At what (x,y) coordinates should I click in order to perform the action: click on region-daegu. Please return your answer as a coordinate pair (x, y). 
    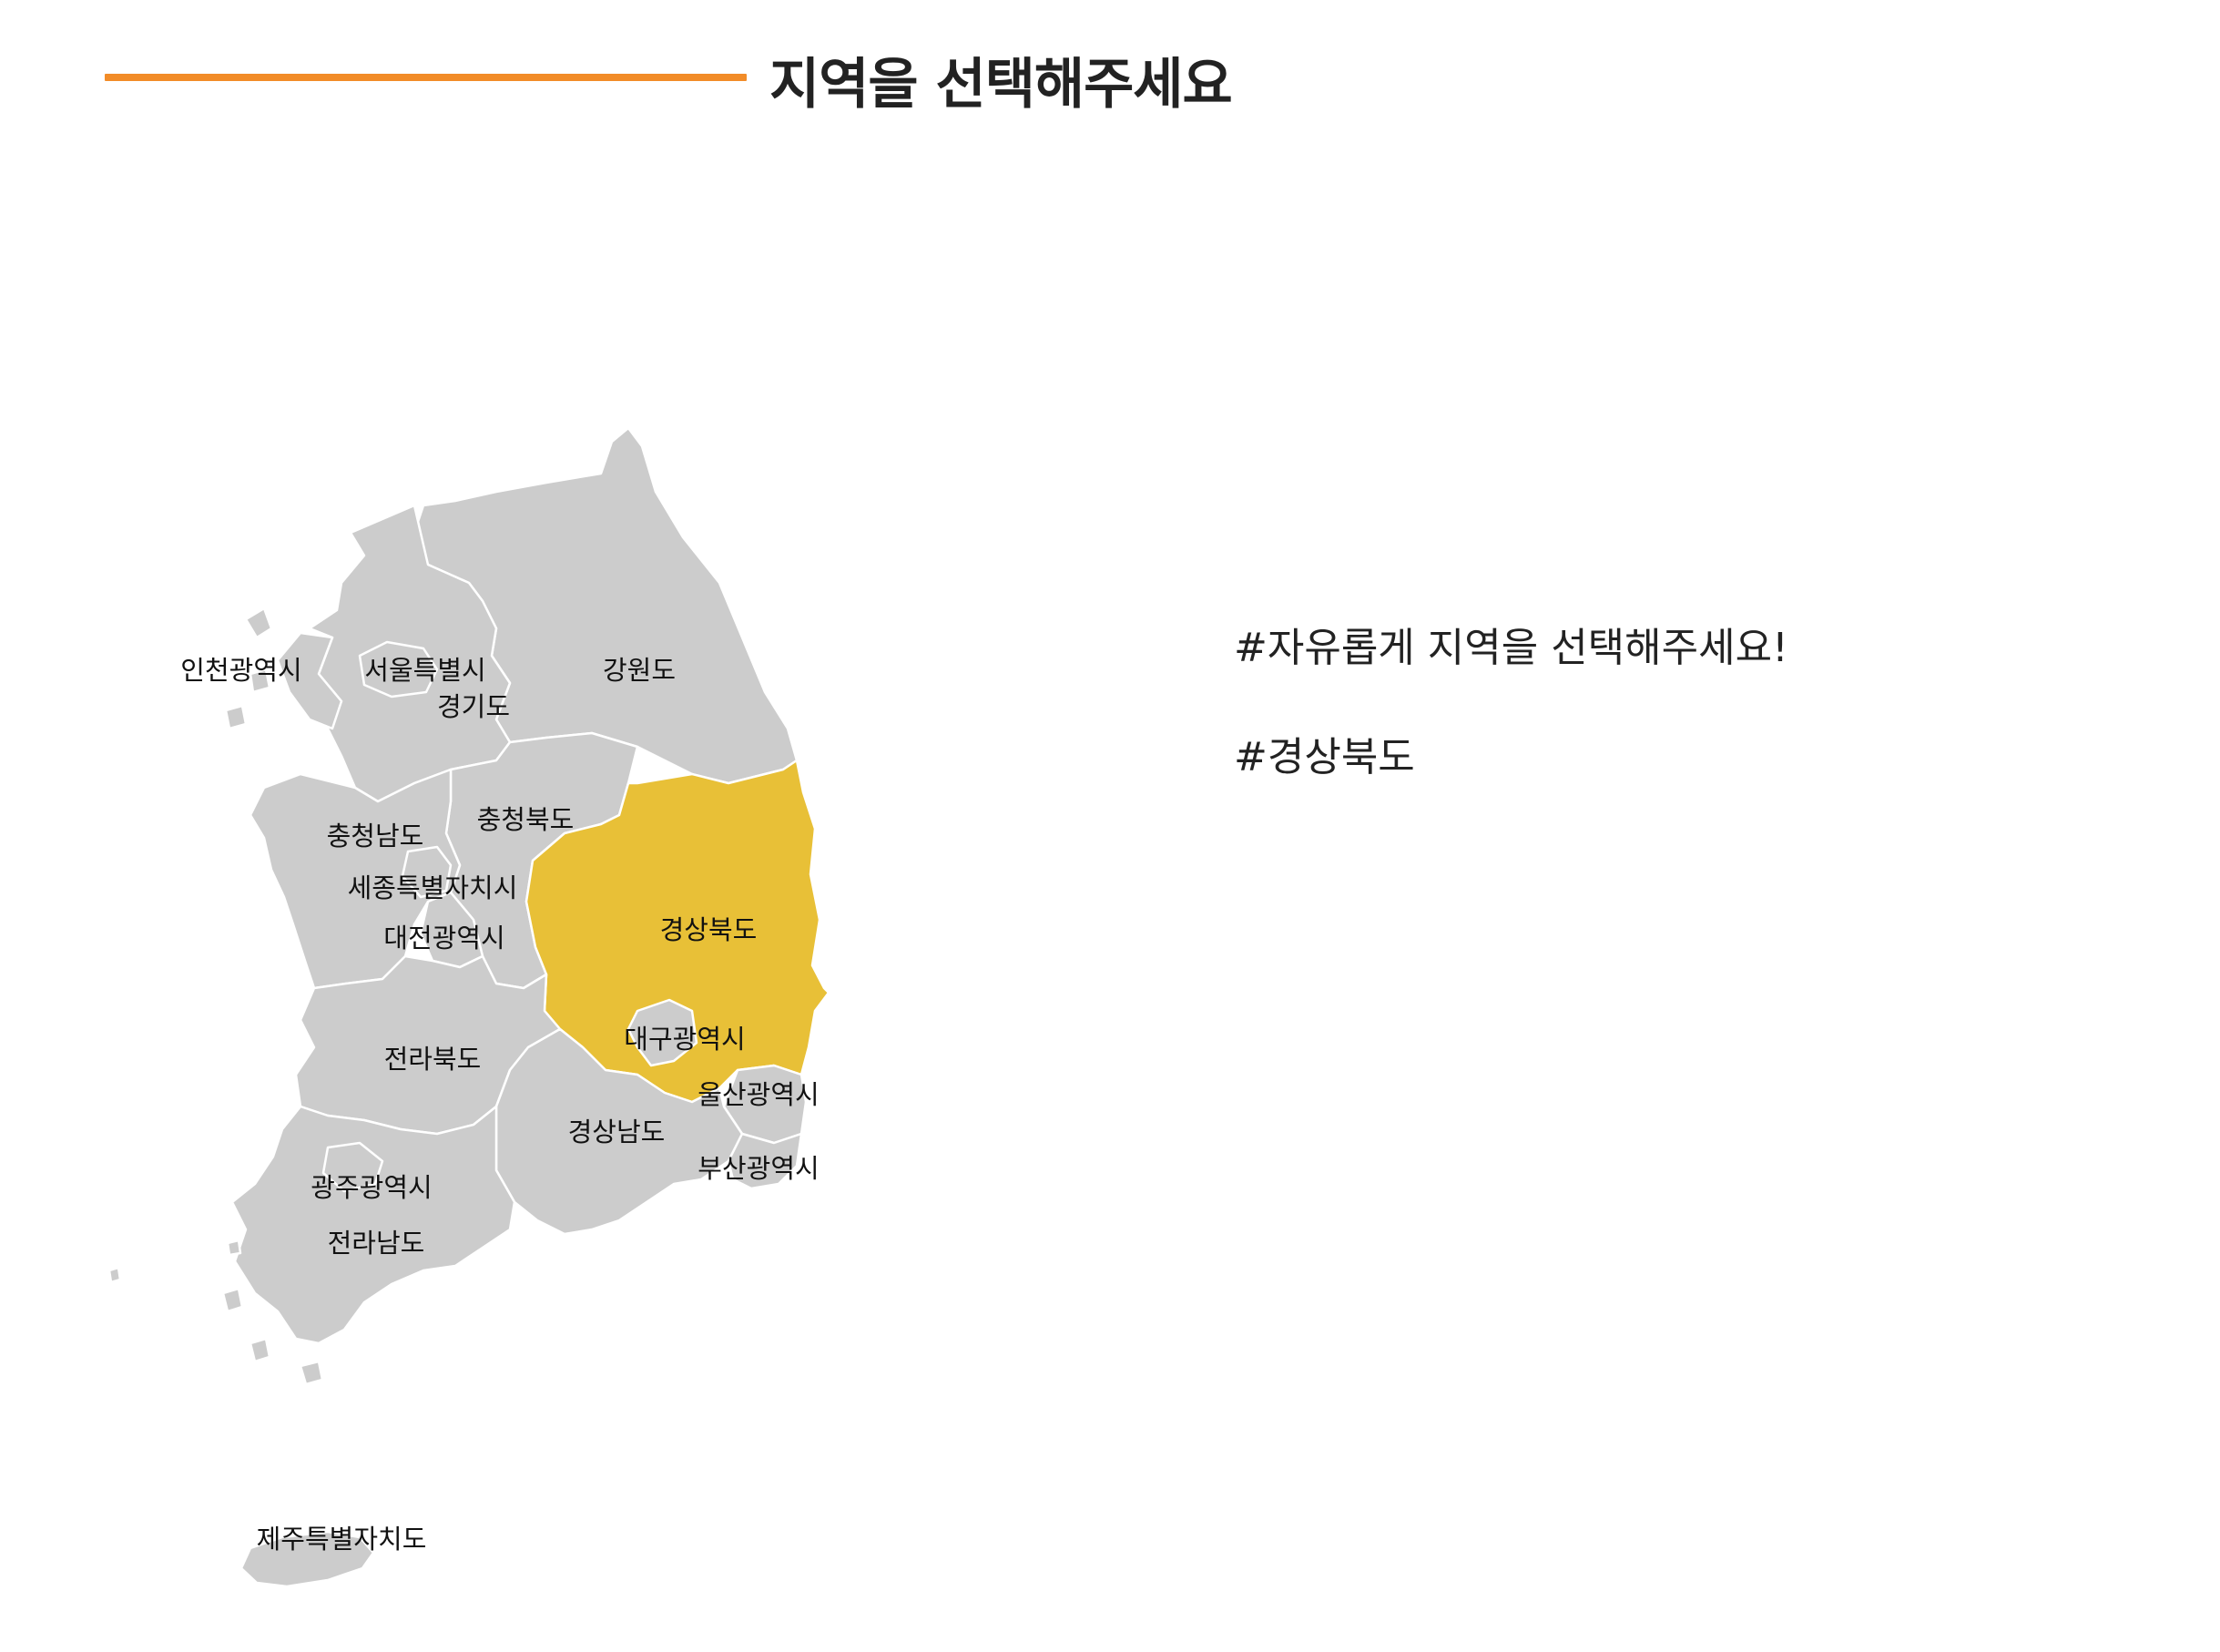
    Looking at the image, I should click on (662, 1032).